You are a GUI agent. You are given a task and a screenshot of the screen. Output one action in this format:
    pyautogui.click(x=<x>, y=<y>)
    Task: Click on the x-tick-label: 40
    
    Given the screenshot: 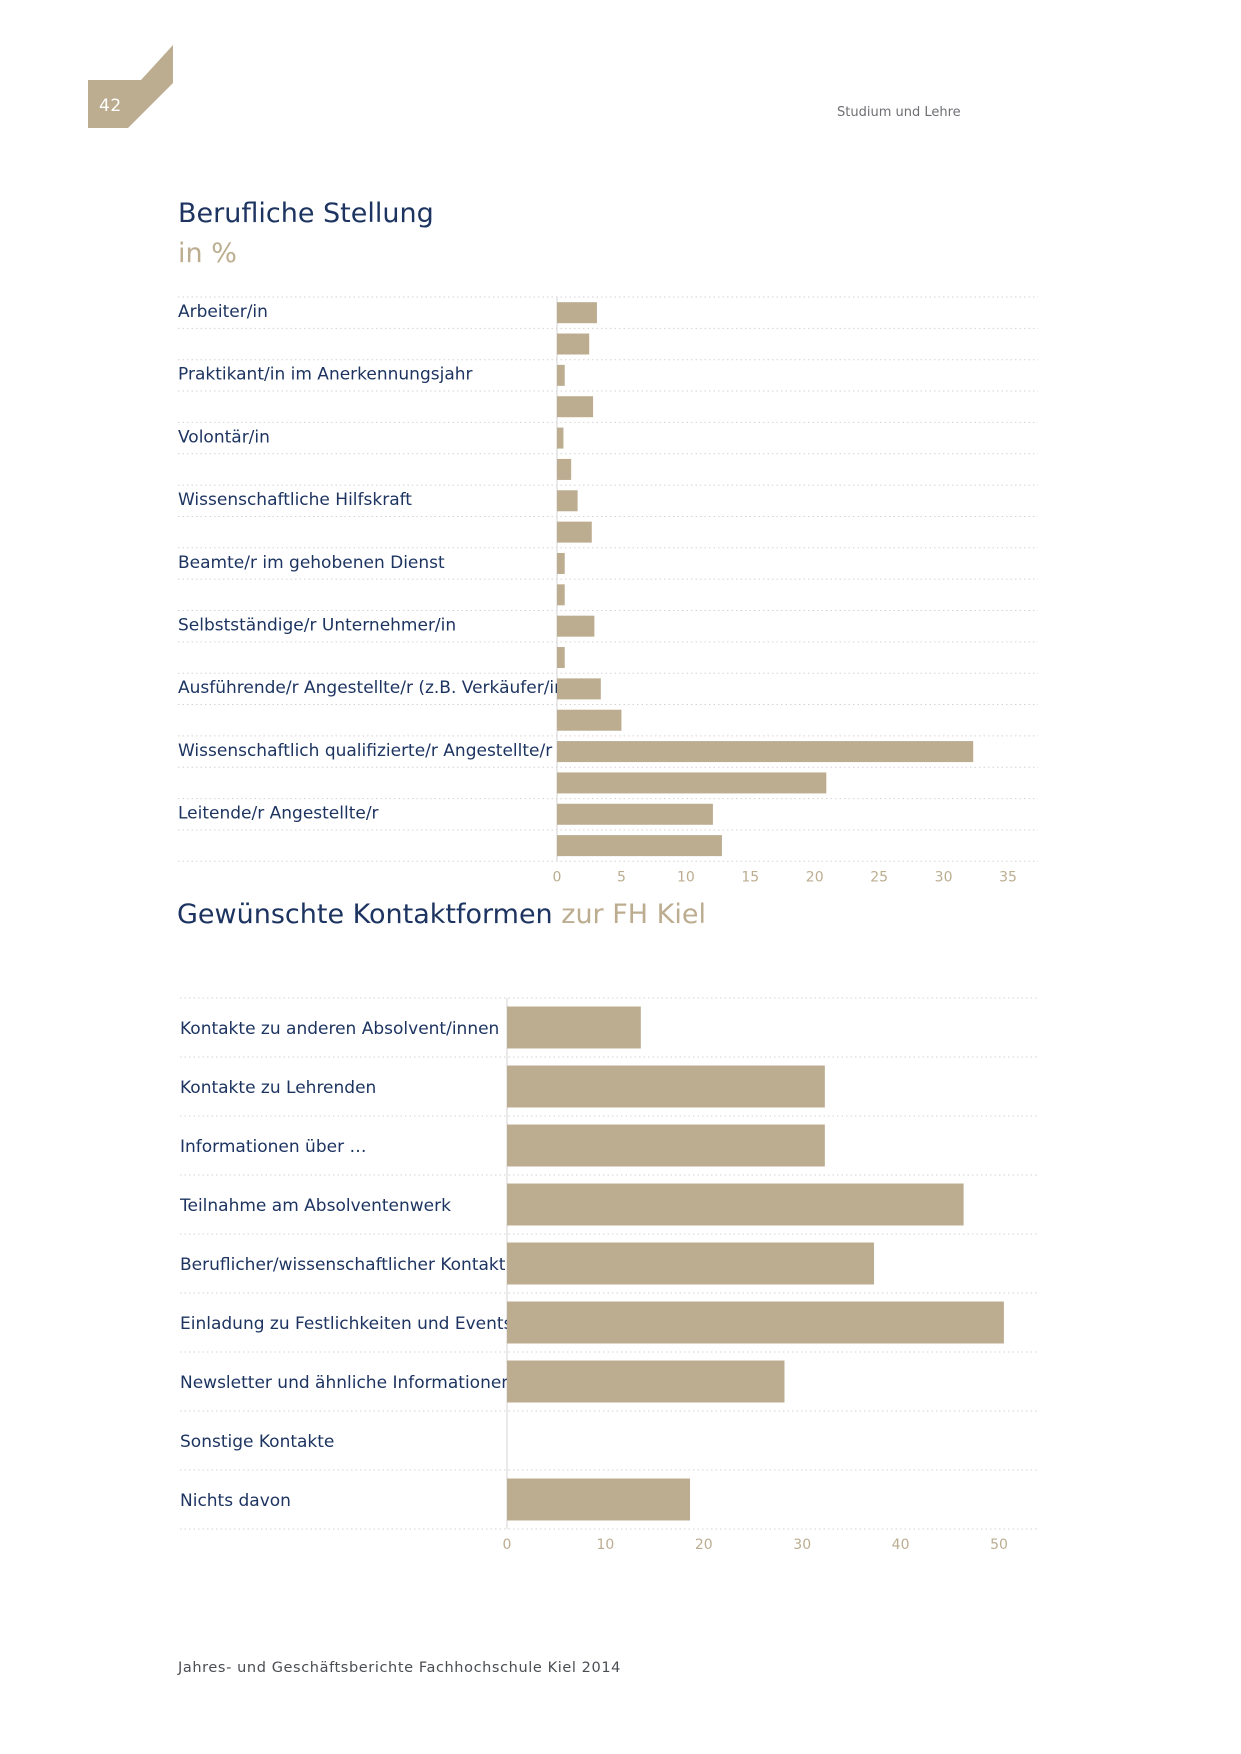 What is the action you would take?
    pyautogui.click(x=901, y=1545)
    